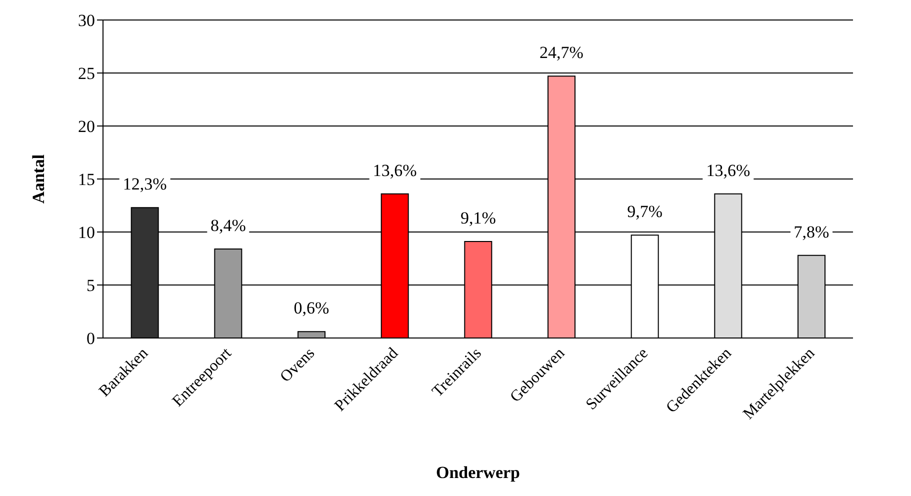 The width and height of the screenshot is (911, 496). What do you see at coordinates (312, 308) in the screenshot?
I see `data-label: 0,6%` at bounding box center [312, 308].